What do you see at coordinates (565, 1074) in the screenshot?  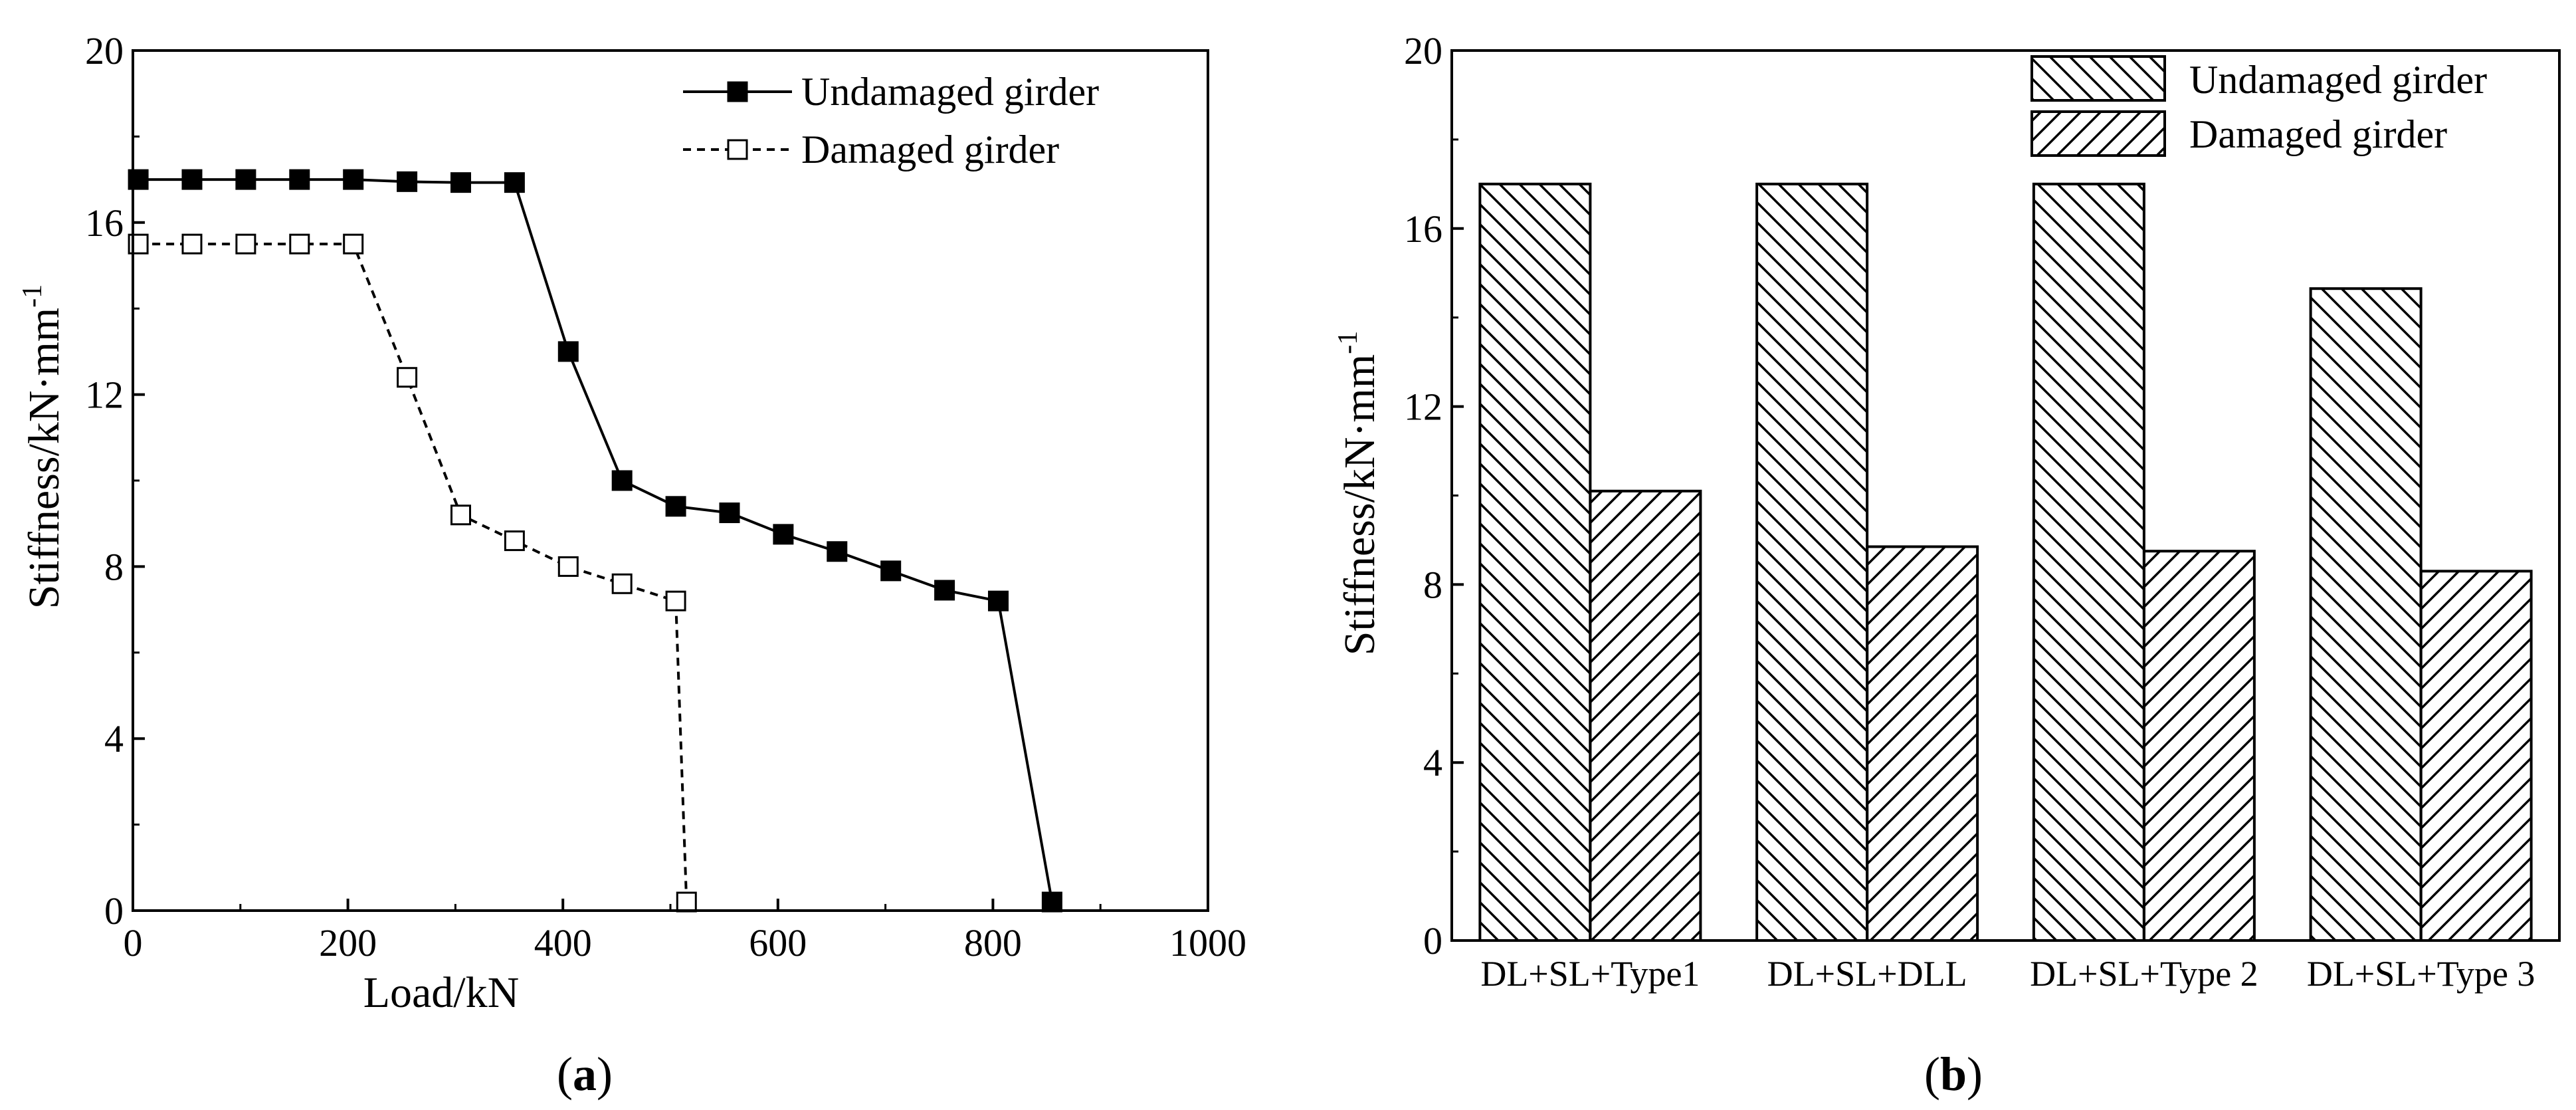 I see `panel-a-caption-open: (` at bounding box center [565, 1074].